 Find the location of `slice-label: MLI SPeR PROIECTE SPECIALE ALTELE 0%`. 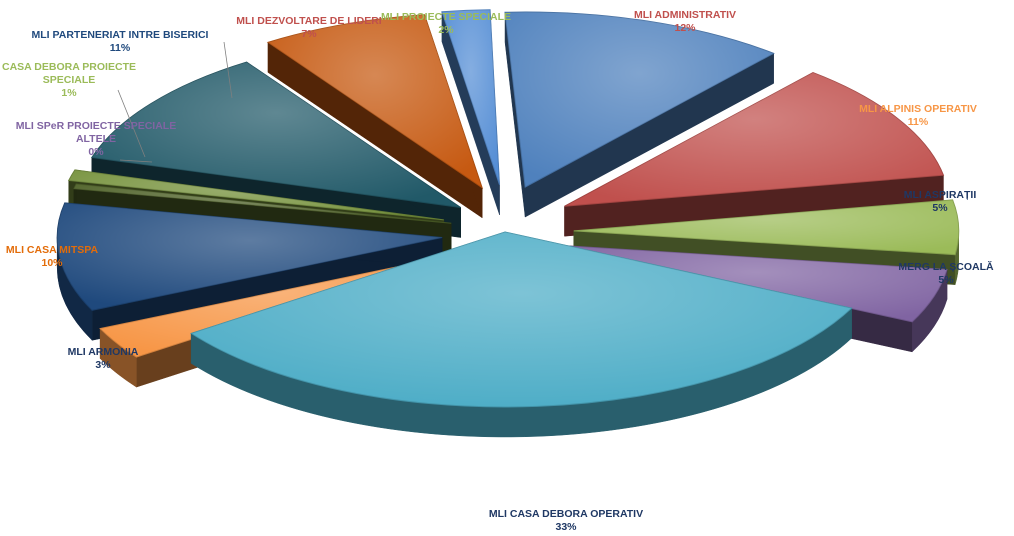

slice-label: MLI SPeR PROIECTE SPECIALE ALTELE 0% is located at coordinates (96, 139).